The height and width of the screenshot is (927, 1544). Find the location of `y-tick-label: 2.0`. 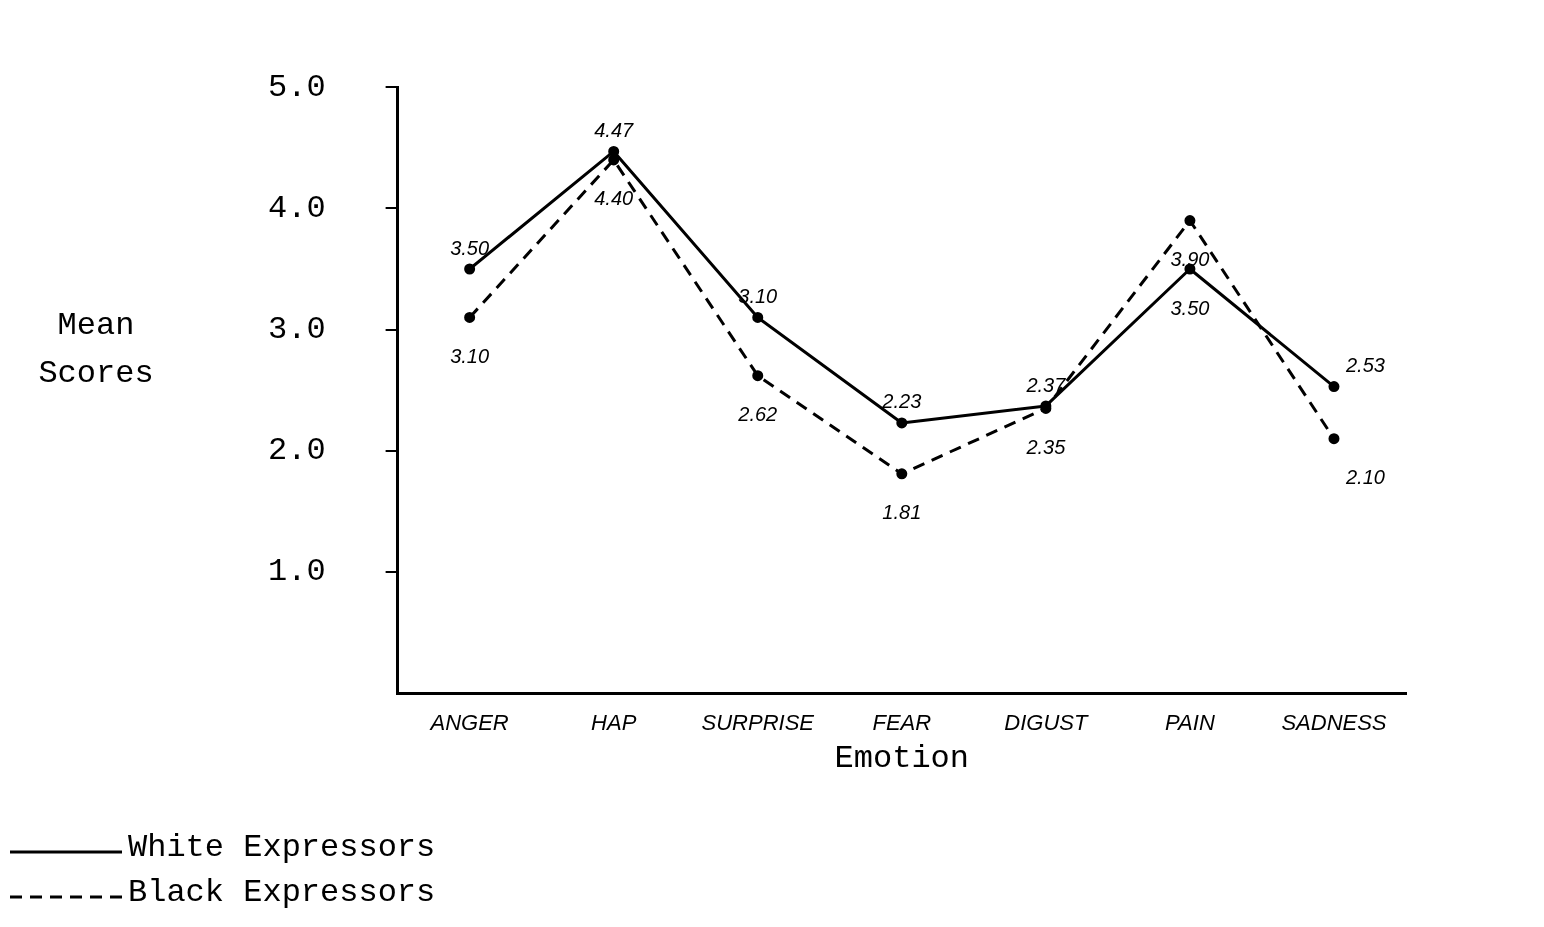

y-tick-label: 2.0 is located at coordinates (297, 451).